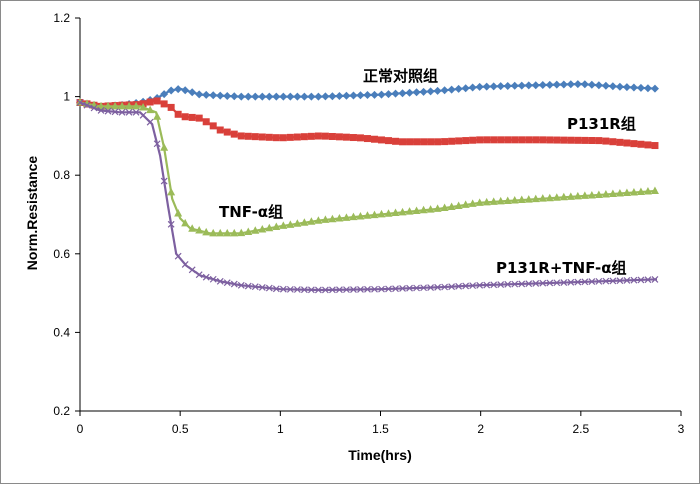 This screenshot has width=700, height=484. Describe the element at coordinates (61, 175) in the screenshot. I see `y-tick-label: 0.8` at that location.